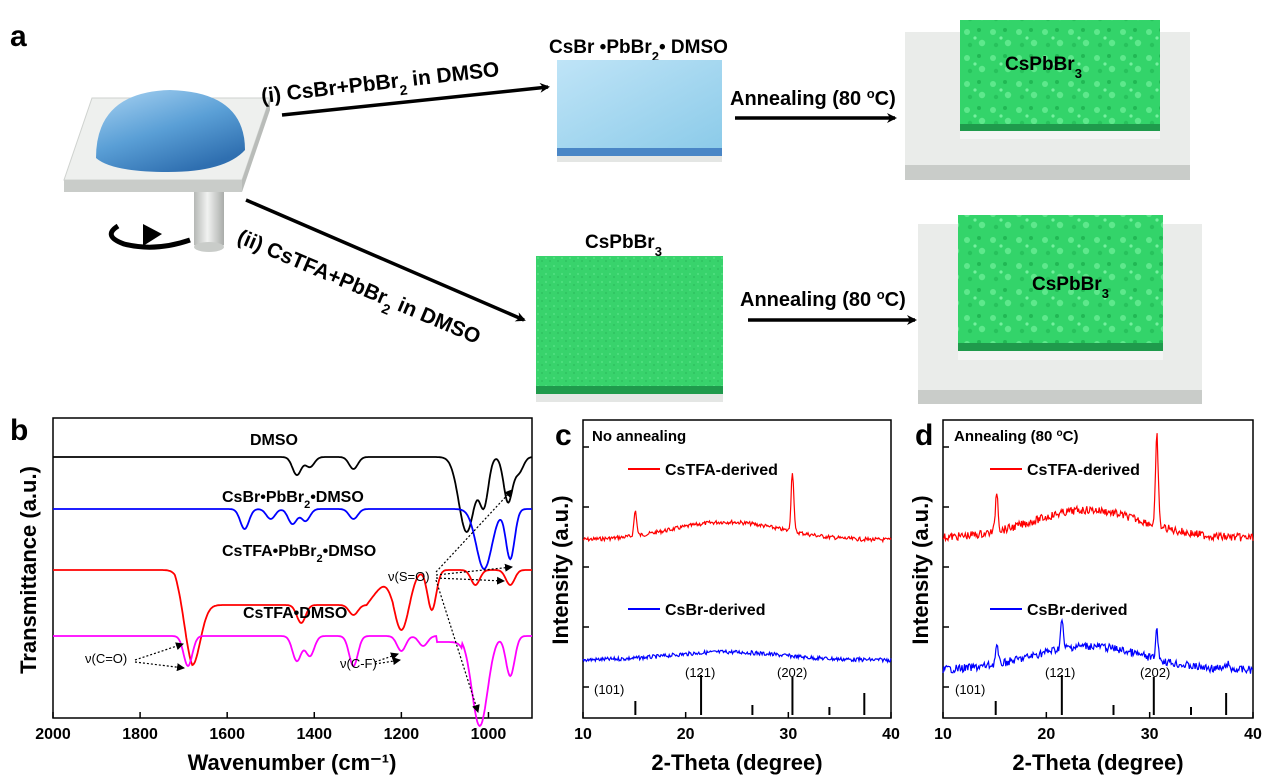  What do you see at coordinates (639, 436) in the screenshot?
I see `plot-title: No annealing` at bounding box center [639, 436].